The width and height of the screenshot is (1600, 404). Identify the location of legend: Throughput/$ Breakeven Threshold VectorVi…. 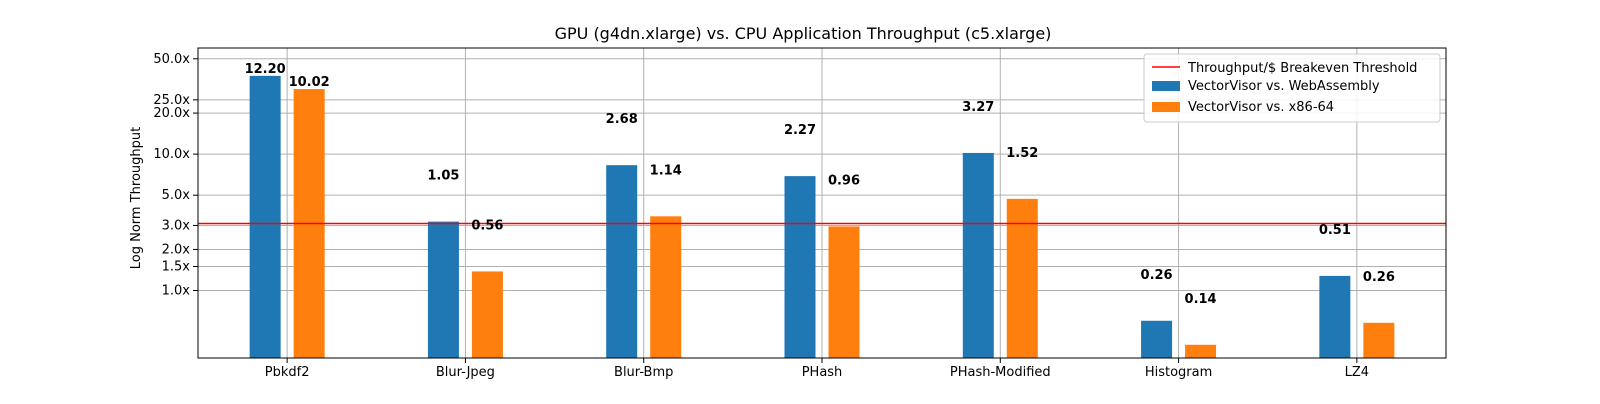
(1292, 88).